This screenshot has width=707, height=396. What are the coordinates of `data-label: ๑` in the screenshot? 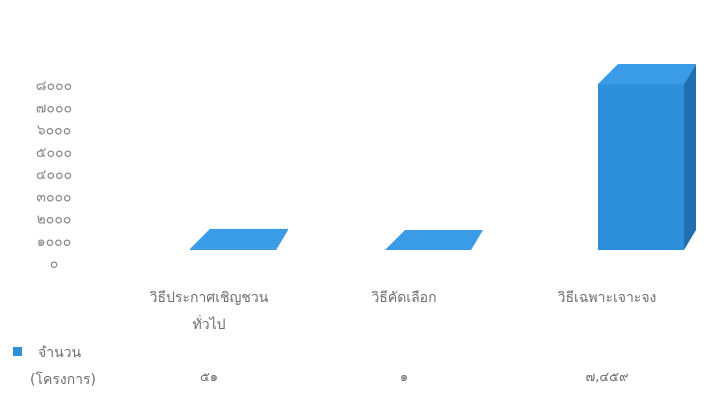 It's located at (404, 377).